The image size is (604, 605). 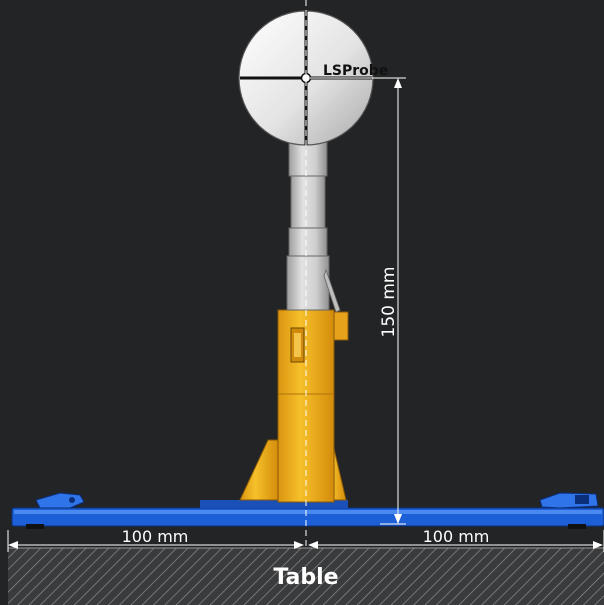 What do you see at coordinates (60, 500) in the screenshot?
I see `left-clamp` at bounding box center [60, 500].